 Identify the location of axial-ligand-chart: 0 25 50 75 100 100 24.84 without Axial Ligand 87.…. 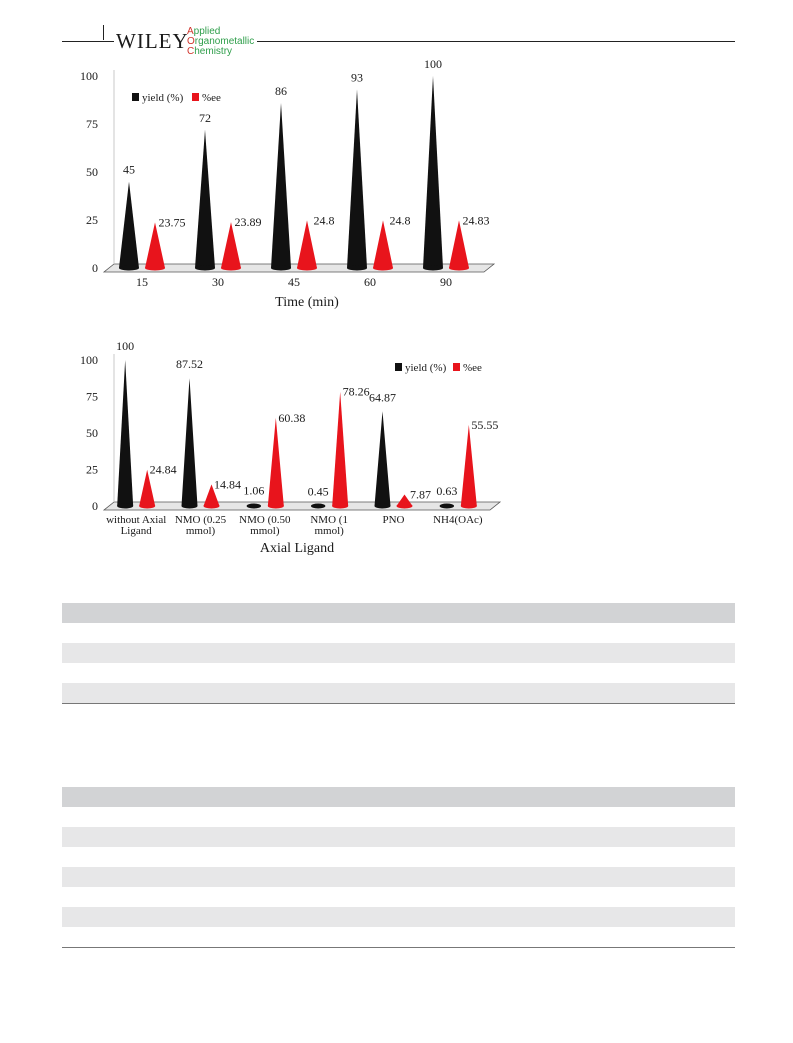
(287, 460).